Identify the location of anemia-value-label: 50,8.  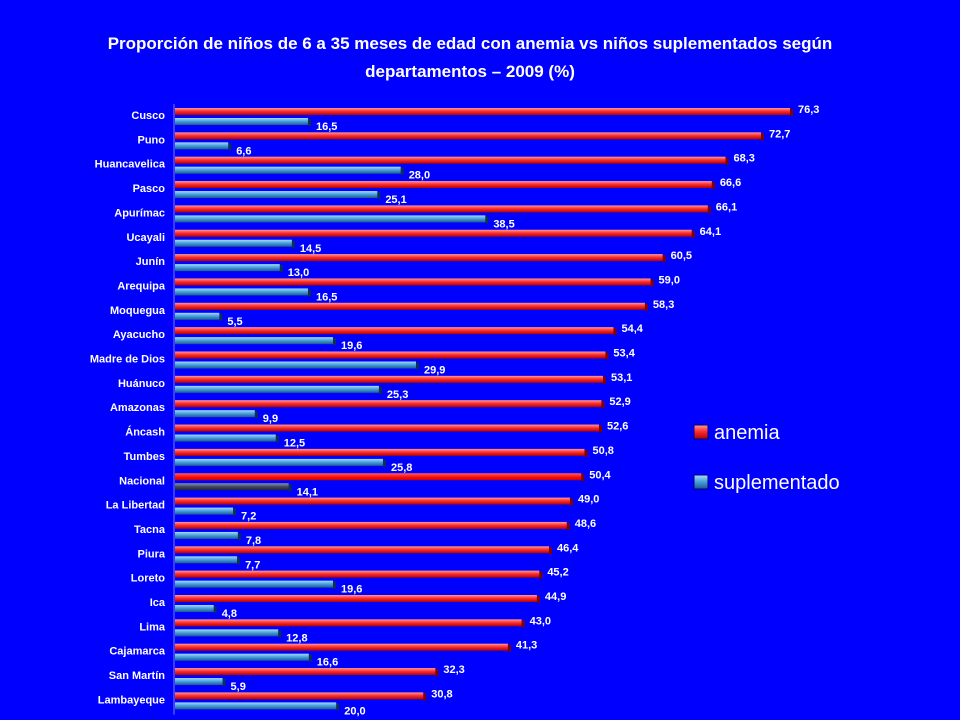
(602, 451).